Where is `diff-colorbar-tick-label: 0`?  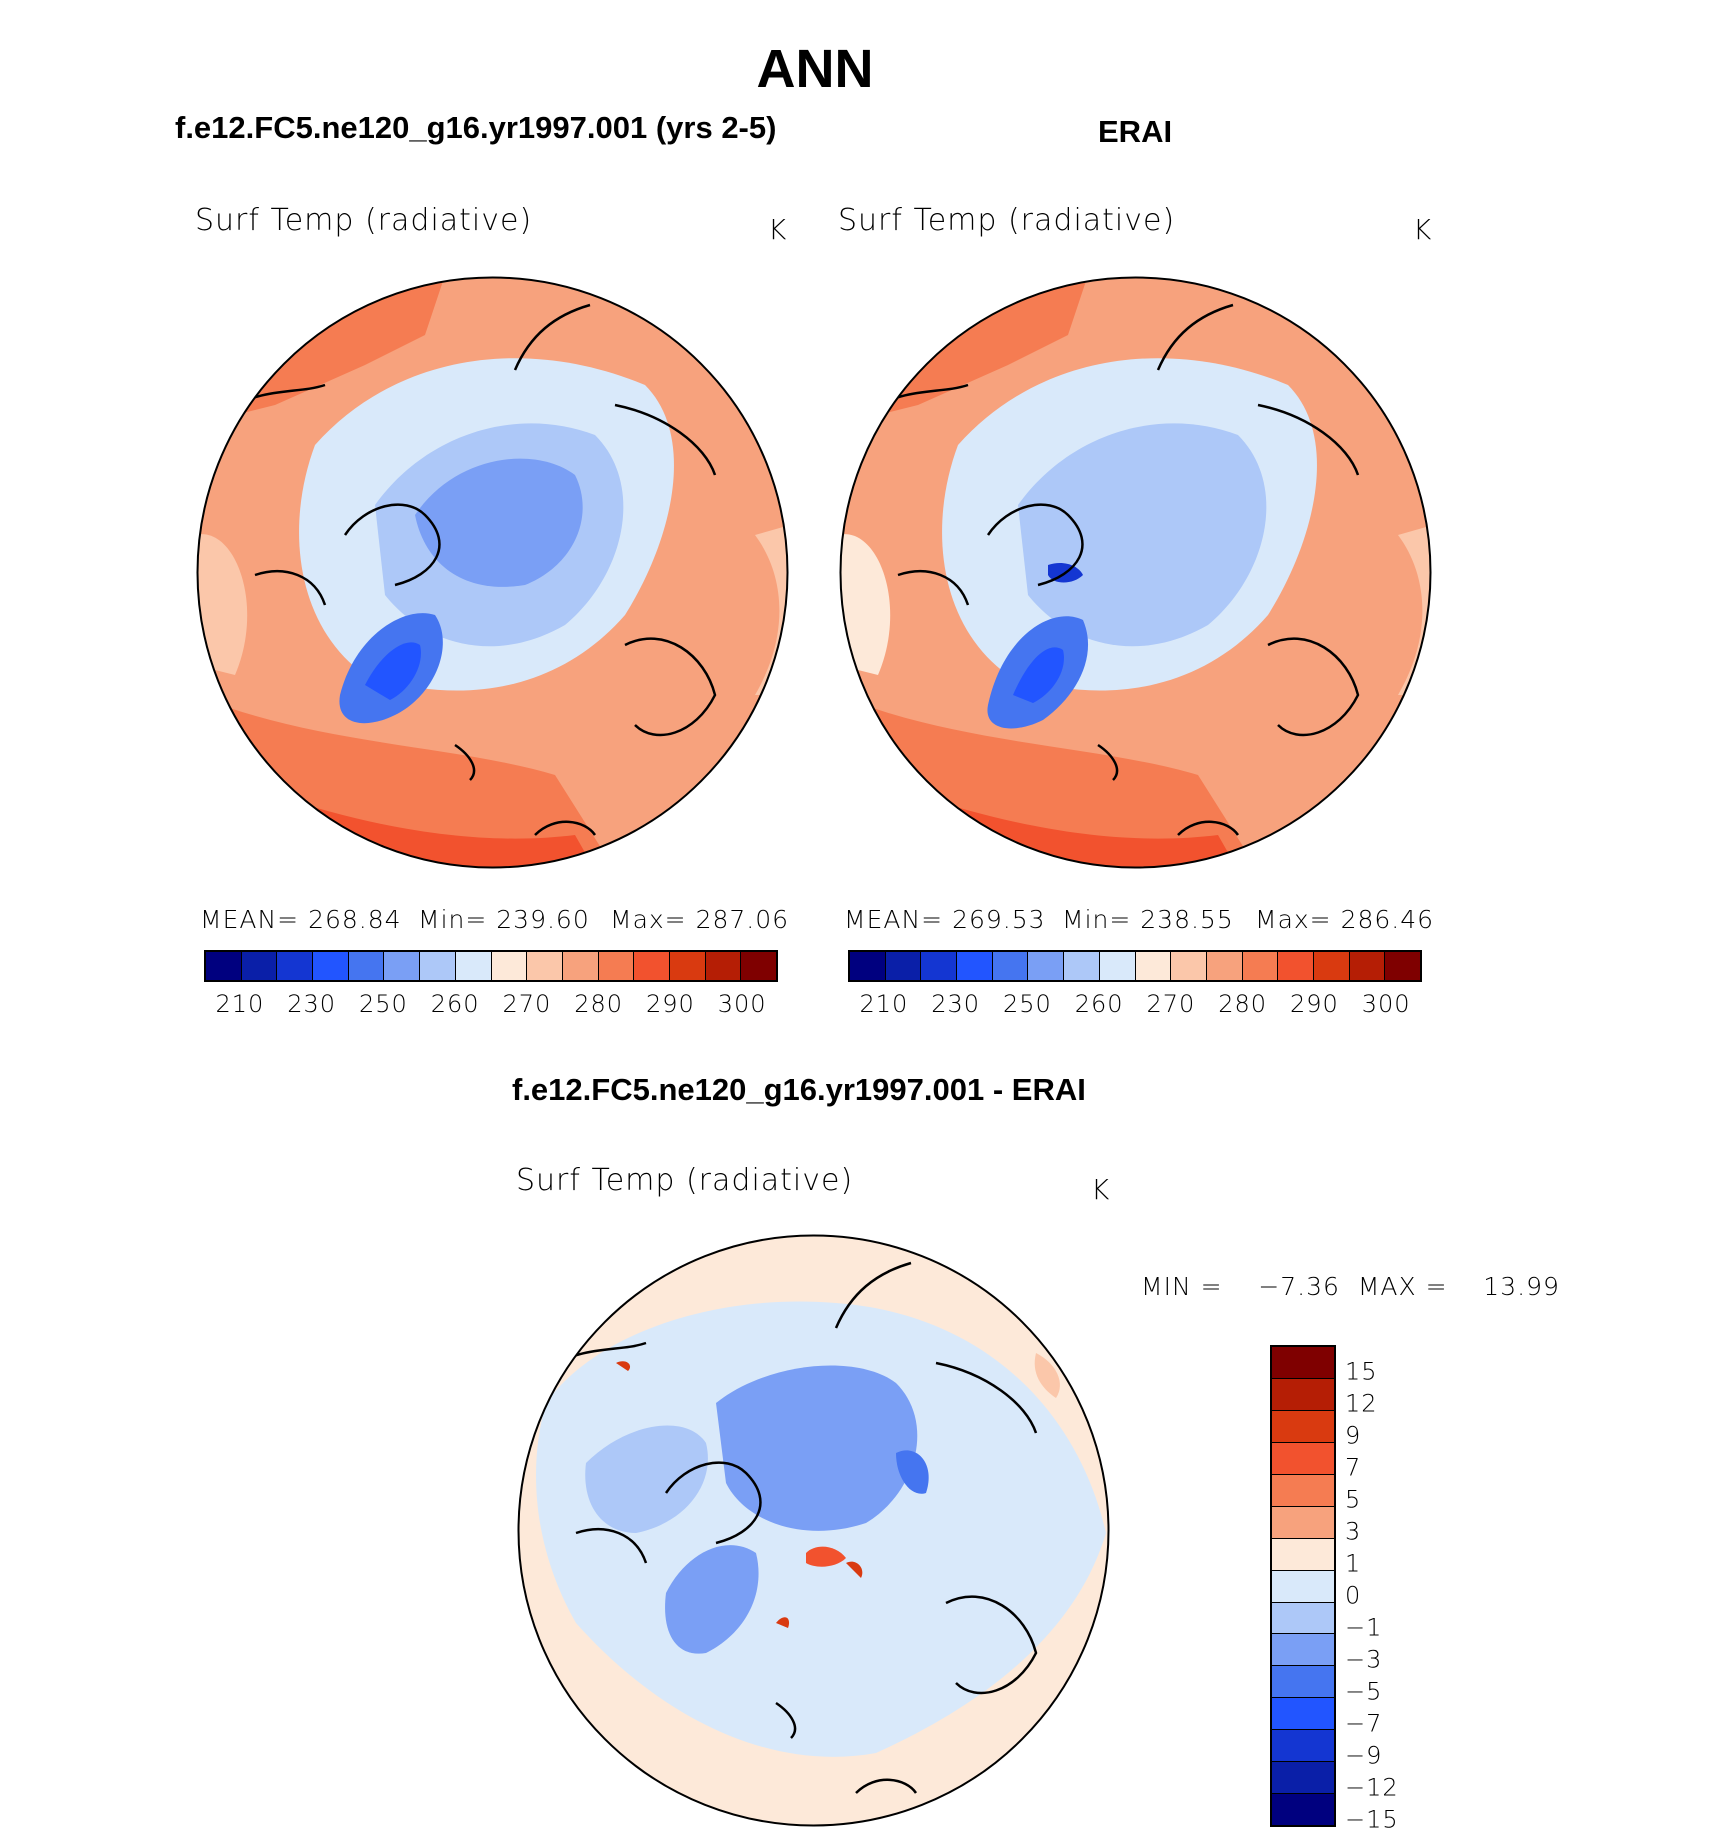
diff-colorbar-tick-label: 0 is located at coordinates (1353, 1595).